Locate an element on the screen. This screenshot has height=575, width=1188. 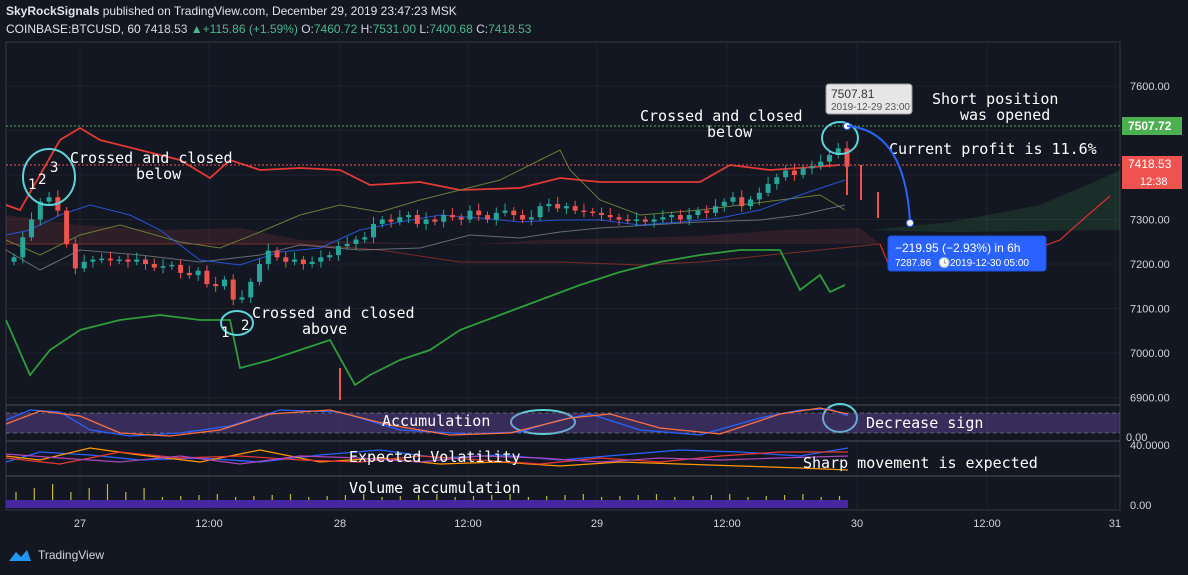
measure-box is located at coordinates (967, 253).